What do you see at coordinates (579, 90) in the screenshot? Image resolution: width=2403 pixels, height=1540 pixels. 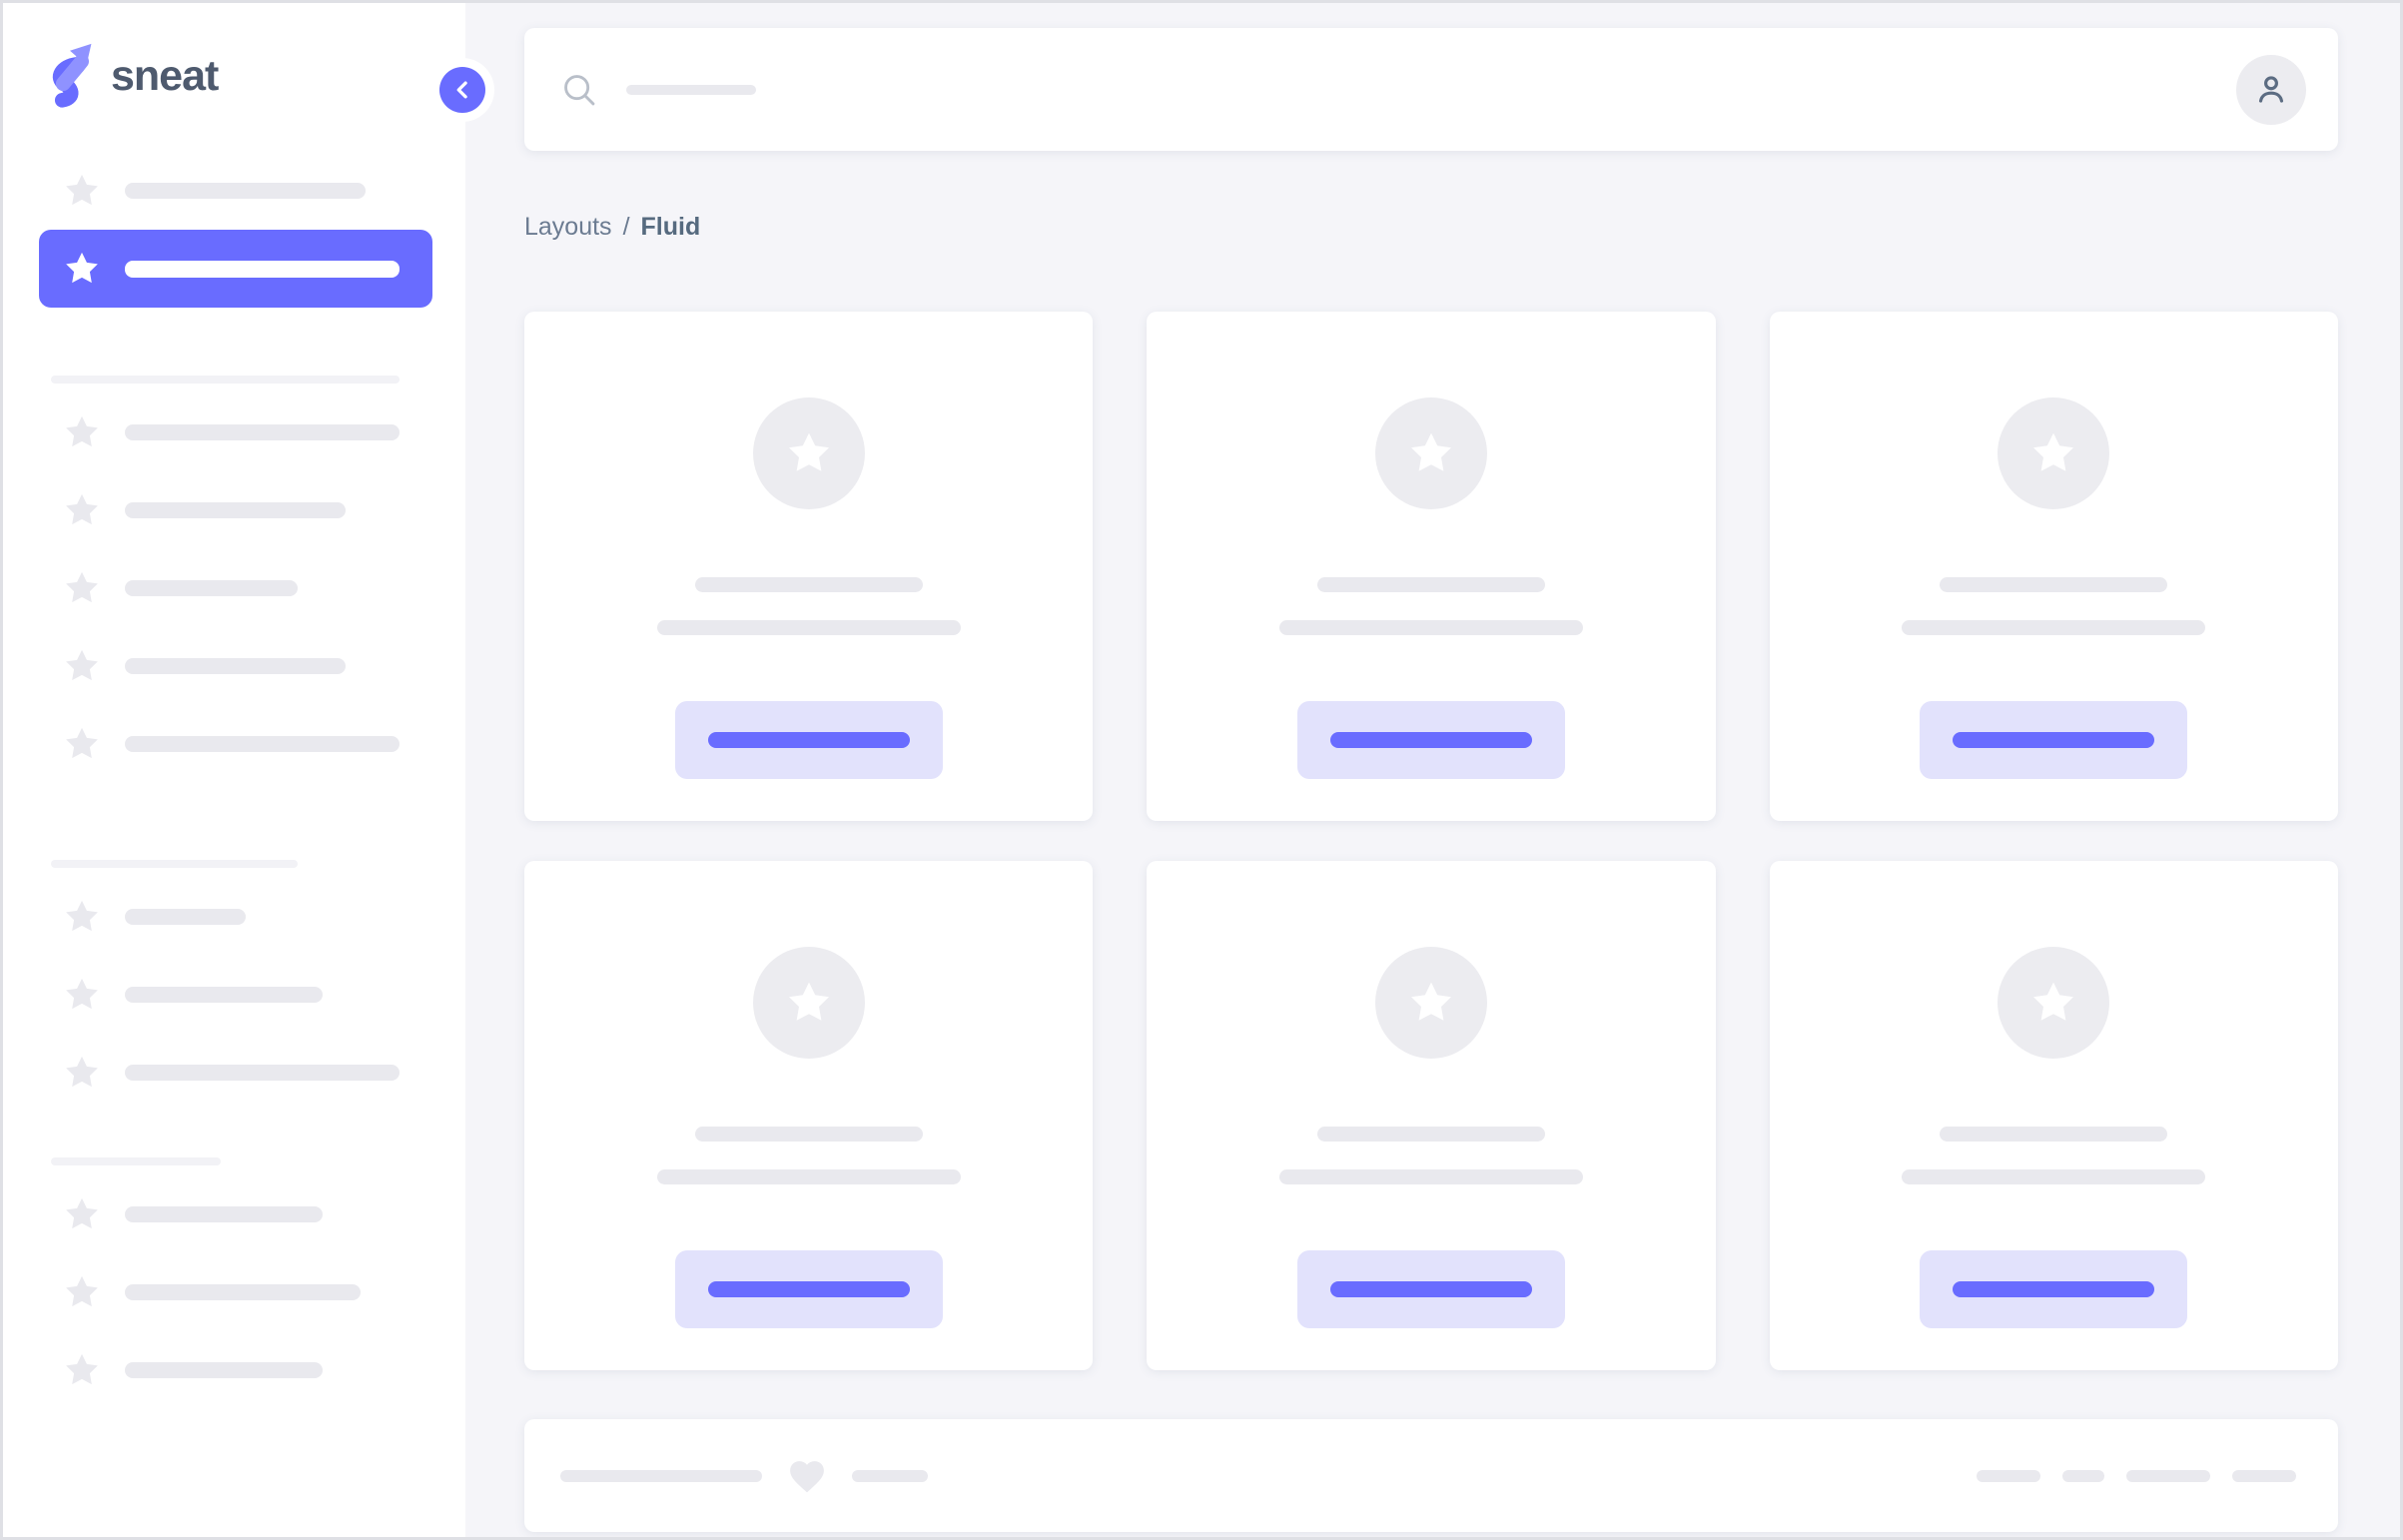 I see `search-icon` at bounding box center [579, 90].